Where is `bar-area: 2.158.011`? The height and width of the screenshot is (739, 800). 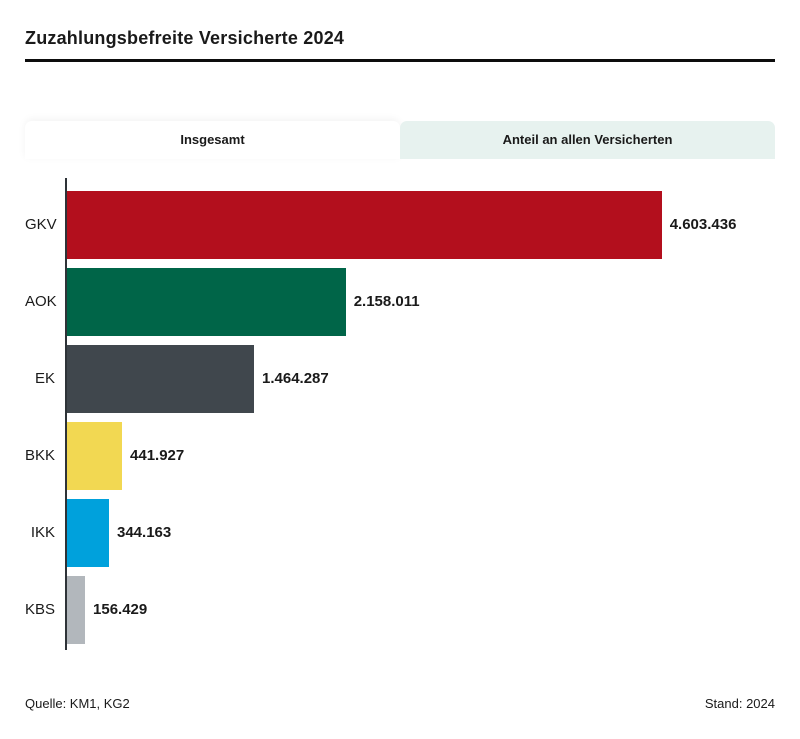
bar-area: 2.158.011 is located at coordinates (420, 301).